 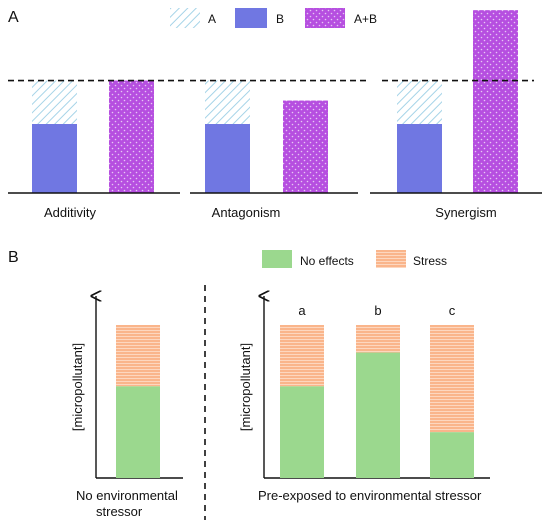 What do you see at coordinates (185, 18) in the screenshot?
I see `legend-swatch-a` at bounding box center [185, 18].